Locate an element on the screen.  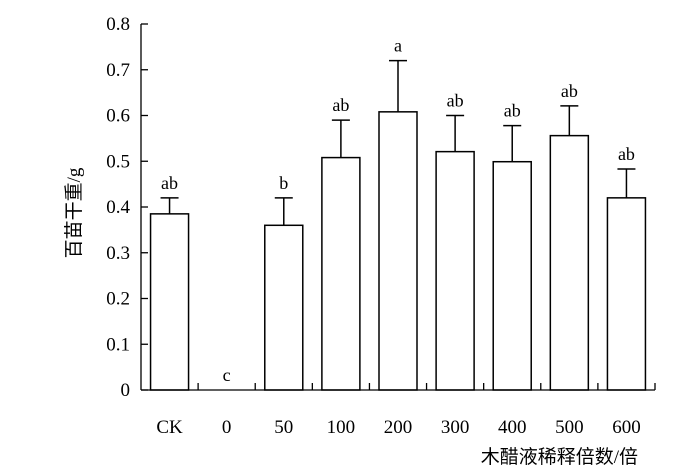
y-tick-label: 0 is located at coordinates (126, 390).